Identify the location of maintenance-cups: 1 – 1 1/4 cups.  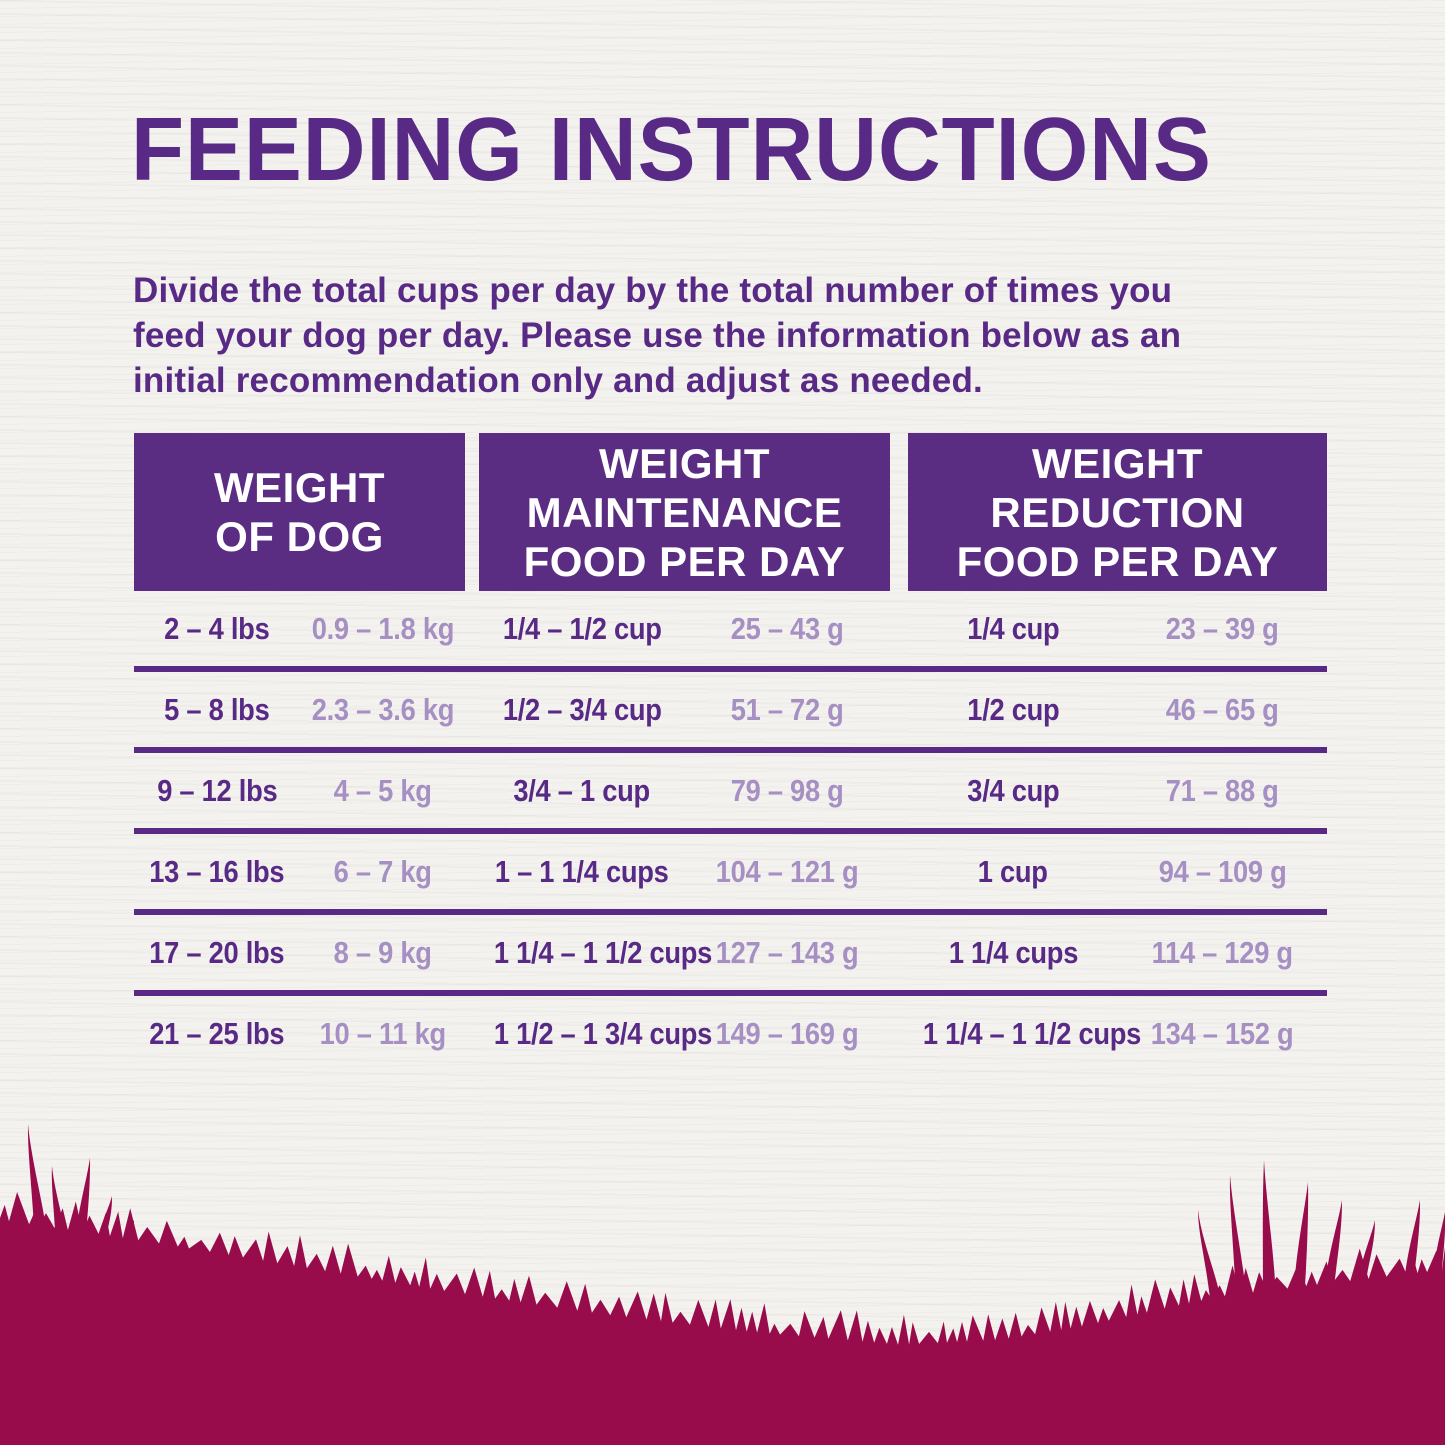
(582, 871).